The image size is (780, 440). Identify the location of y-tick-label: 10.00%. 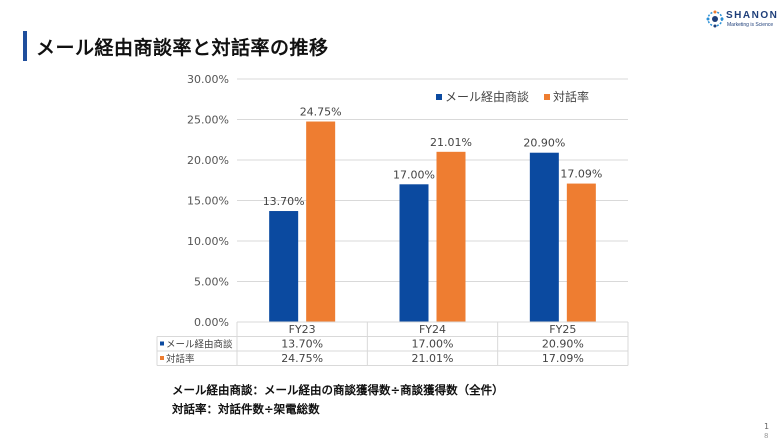
(208, 241).